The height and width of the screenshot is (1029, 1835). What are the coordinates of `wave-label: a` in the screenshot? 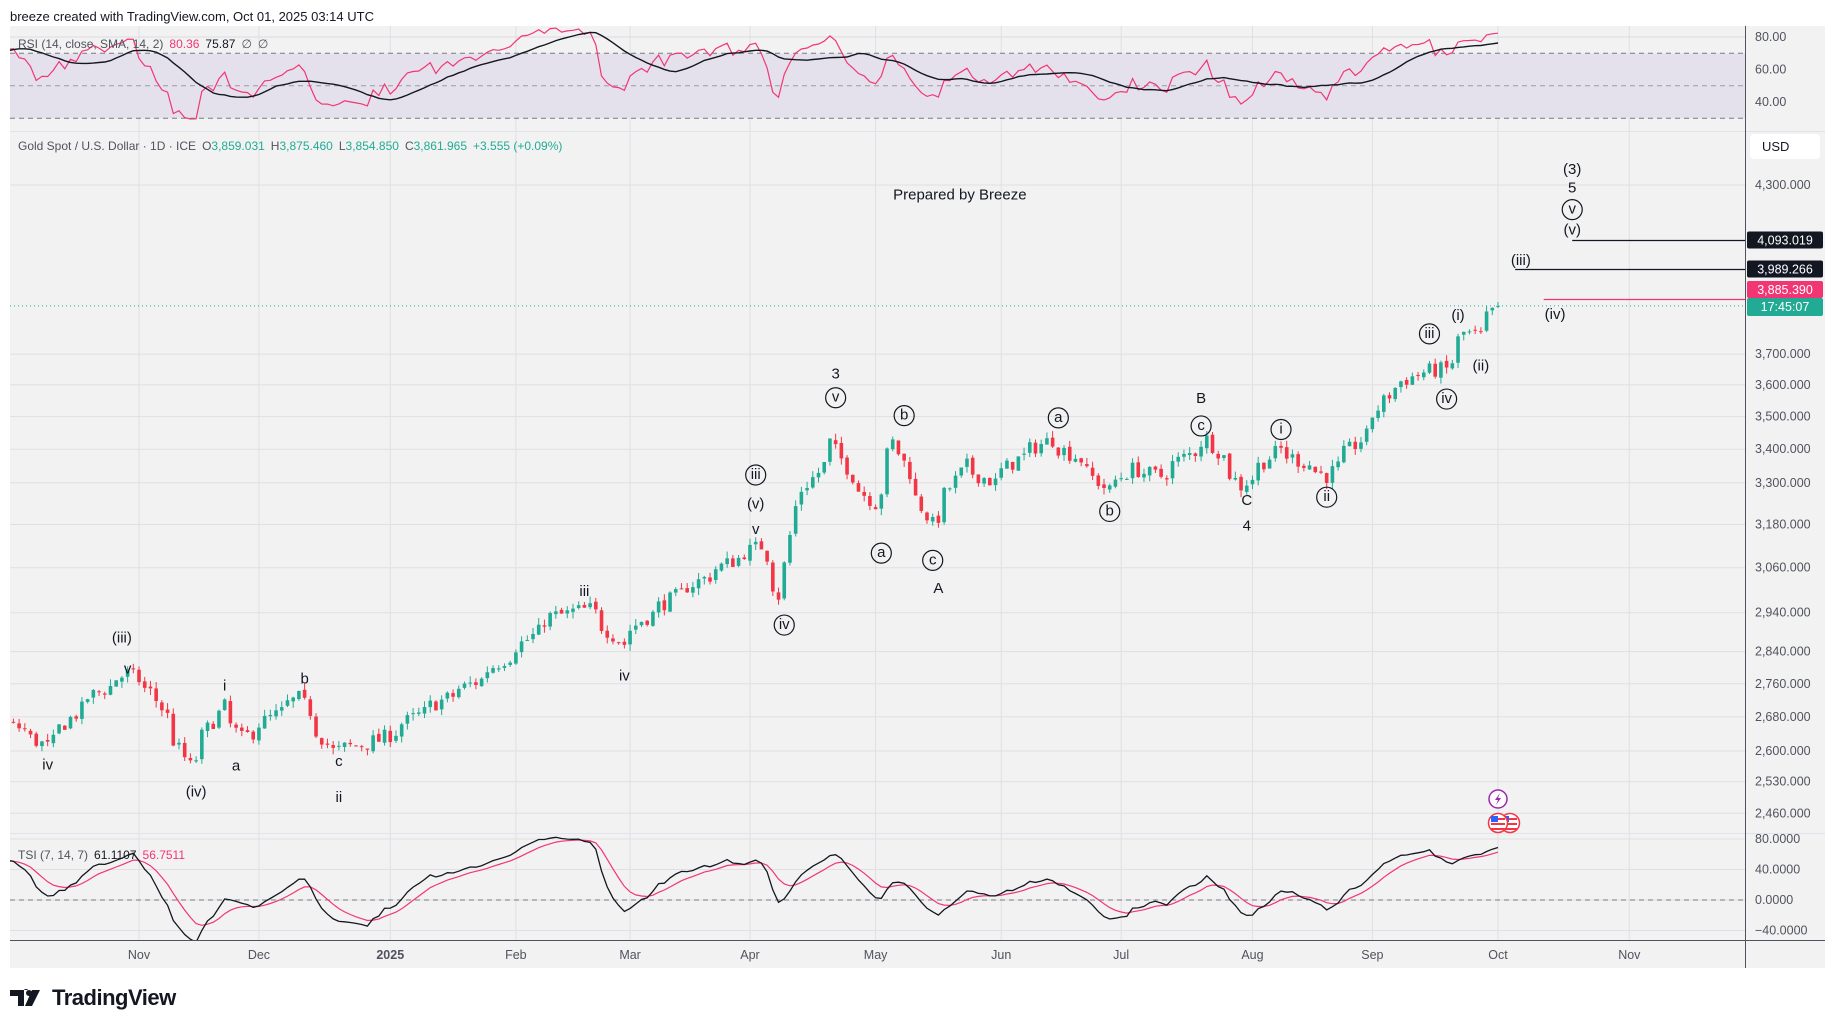 It's located at (236, 766).